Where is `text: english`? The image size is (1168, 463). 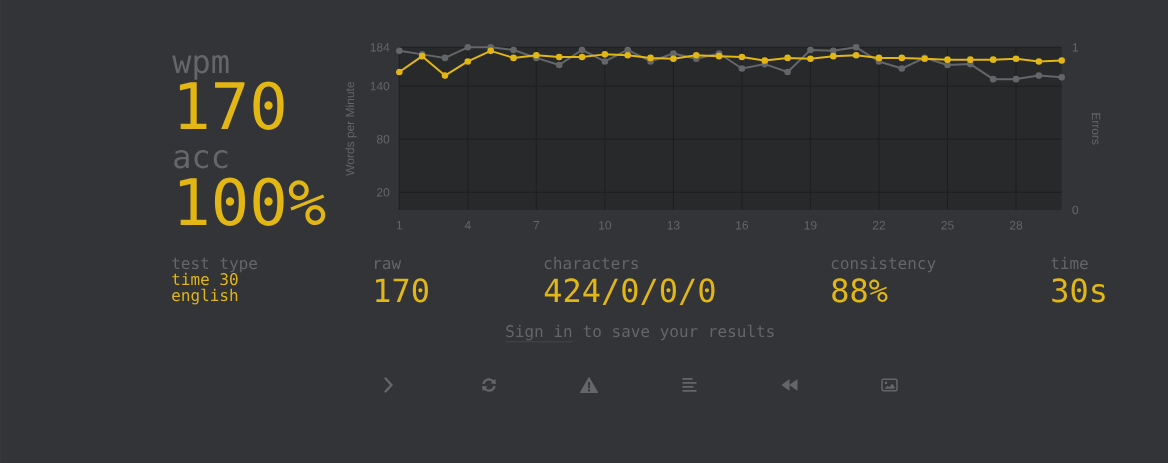
text: english is located at coordinates (205, 296).